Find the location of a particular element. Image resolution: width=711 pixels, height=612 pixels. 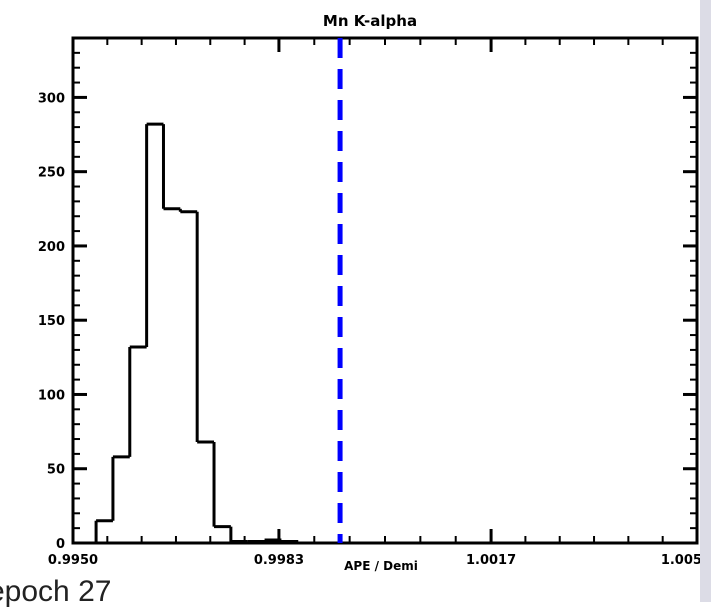

chart-title: Mn K-alpha is located at coordinates (370, 21).